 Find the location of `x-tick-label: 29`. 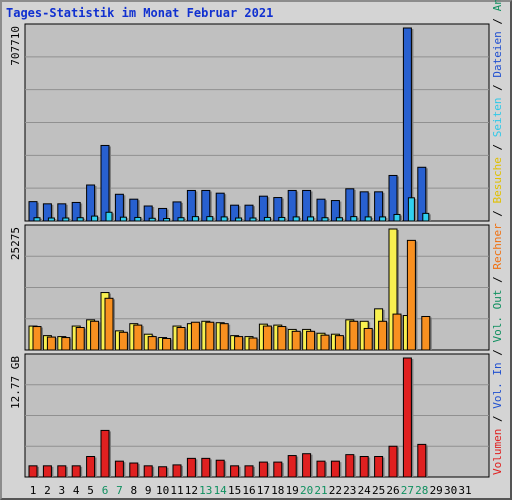

x-tick-label: 29 is located at coordinates (436, 490).